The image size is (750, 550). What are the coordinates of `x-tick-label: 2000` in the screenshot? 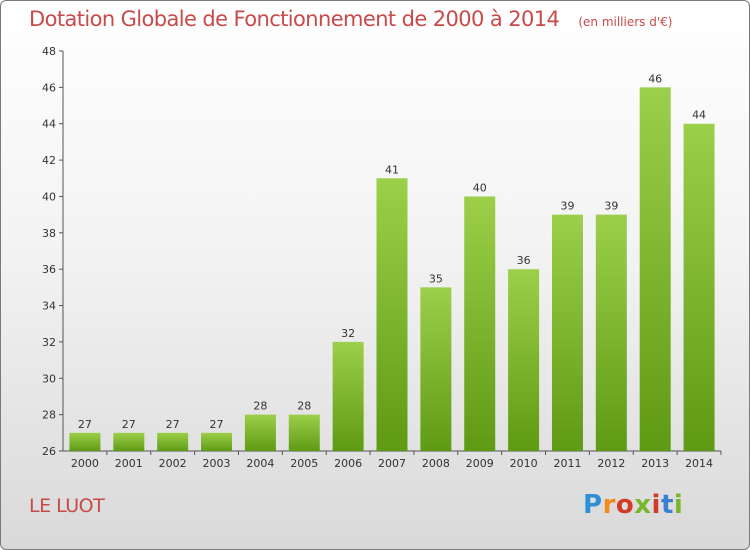 It's located at (85, 463).